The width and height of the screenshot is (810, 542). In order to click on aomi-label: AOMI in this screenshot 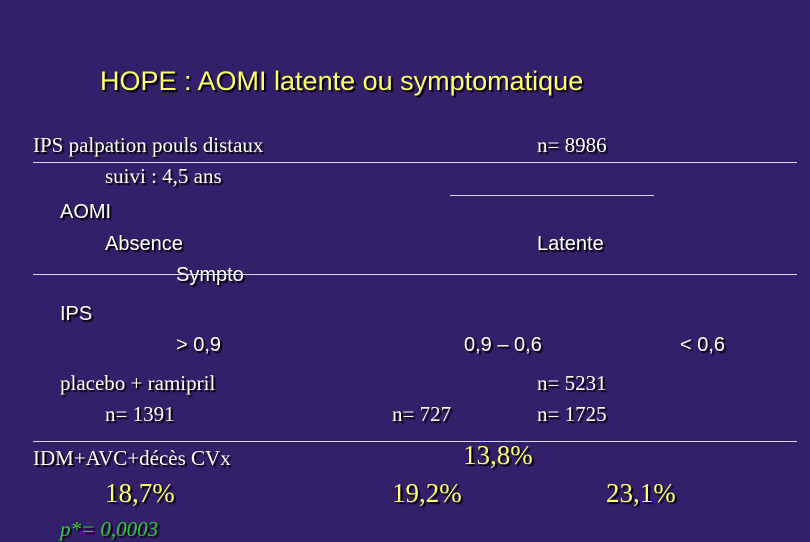, I will do `click(86, 212)`.